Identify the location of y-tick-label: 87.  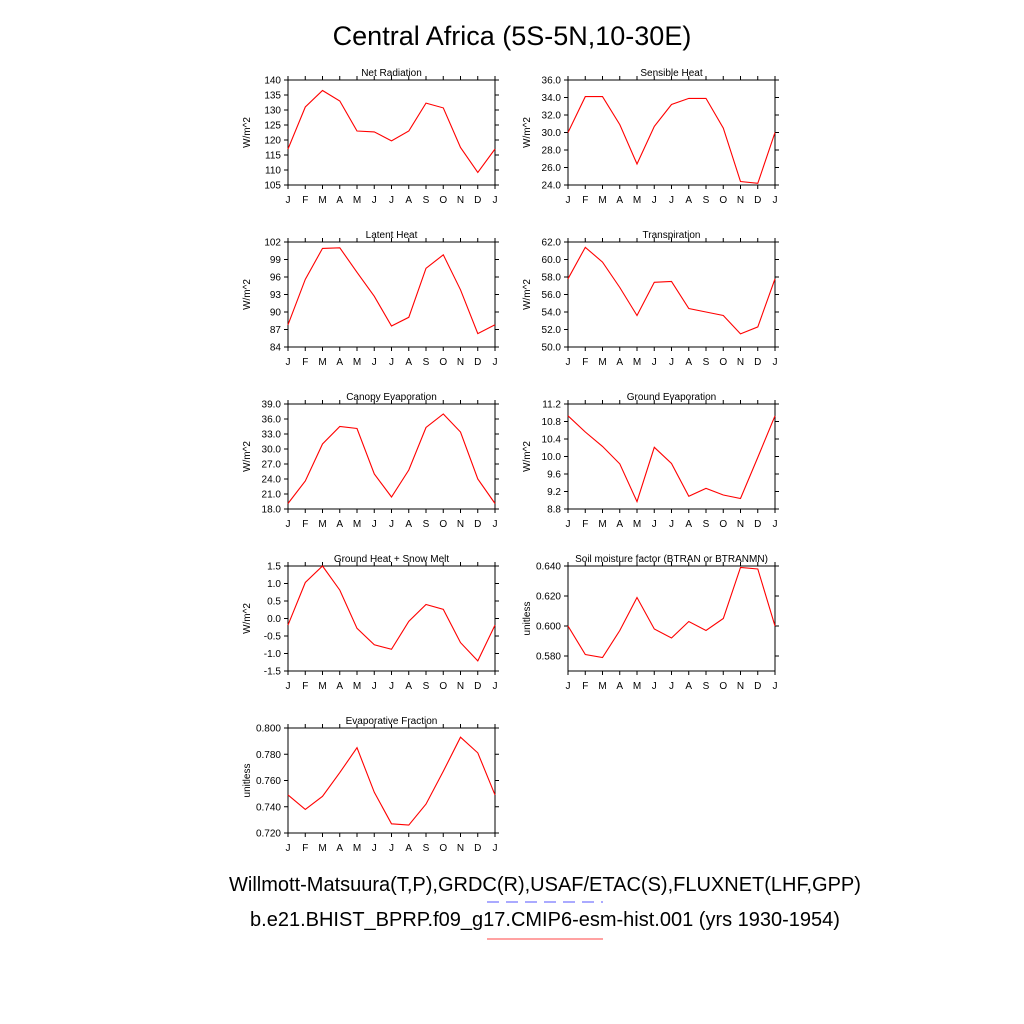
(276, 330).